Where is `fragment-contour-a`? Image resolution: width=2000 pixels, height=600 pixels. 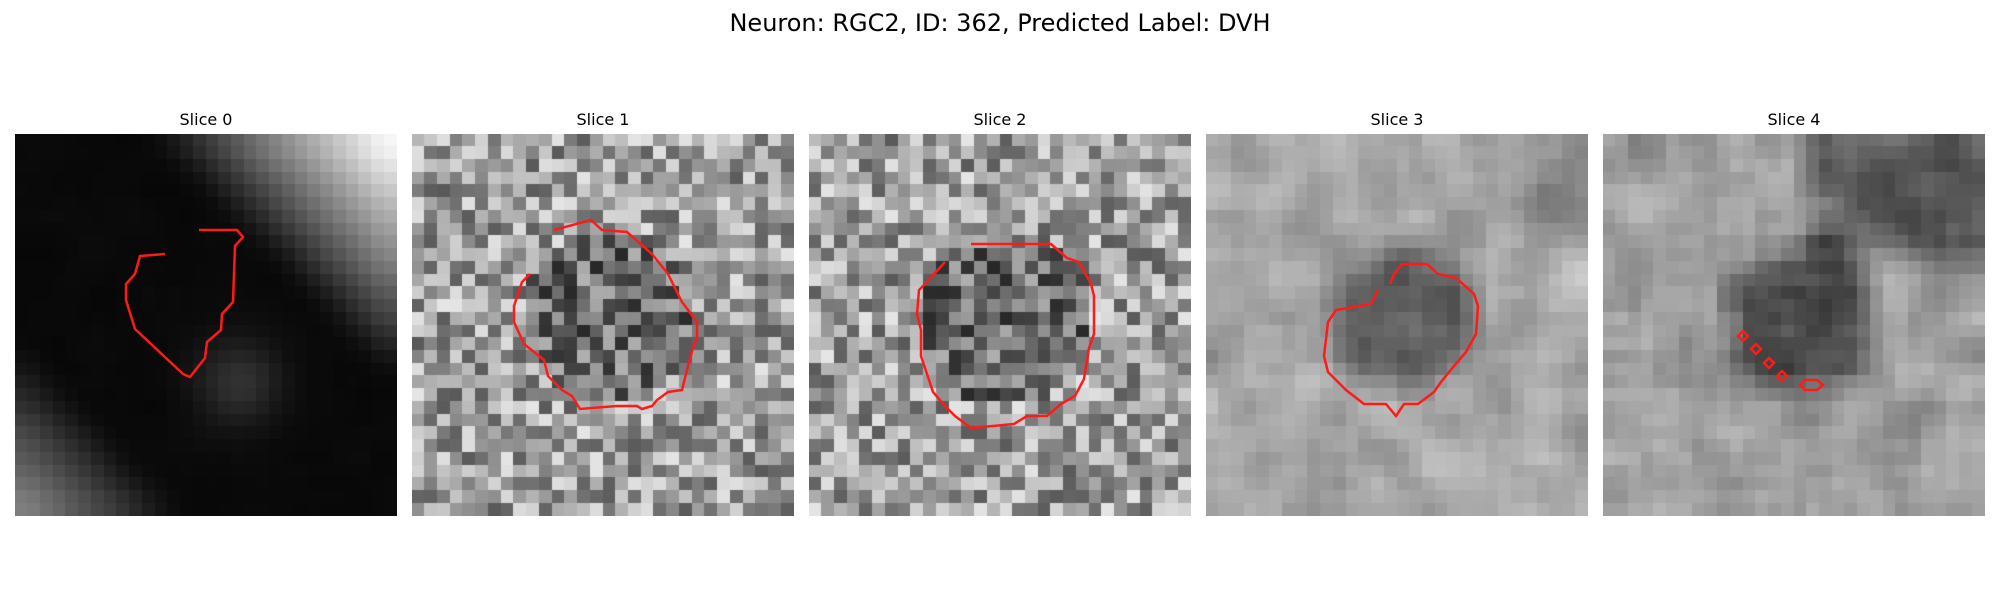
fragment-contour-a is located at coordinates (1743, 336).